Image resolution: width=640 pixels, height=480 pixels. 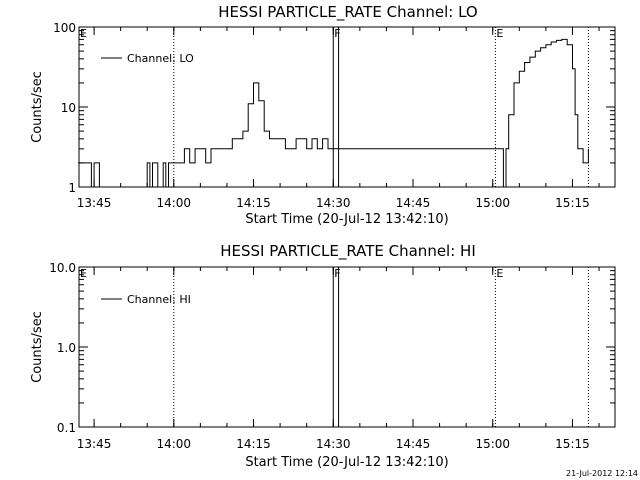 I want to click on legend-lo: Channel: LO, so click(x=147, y=58).